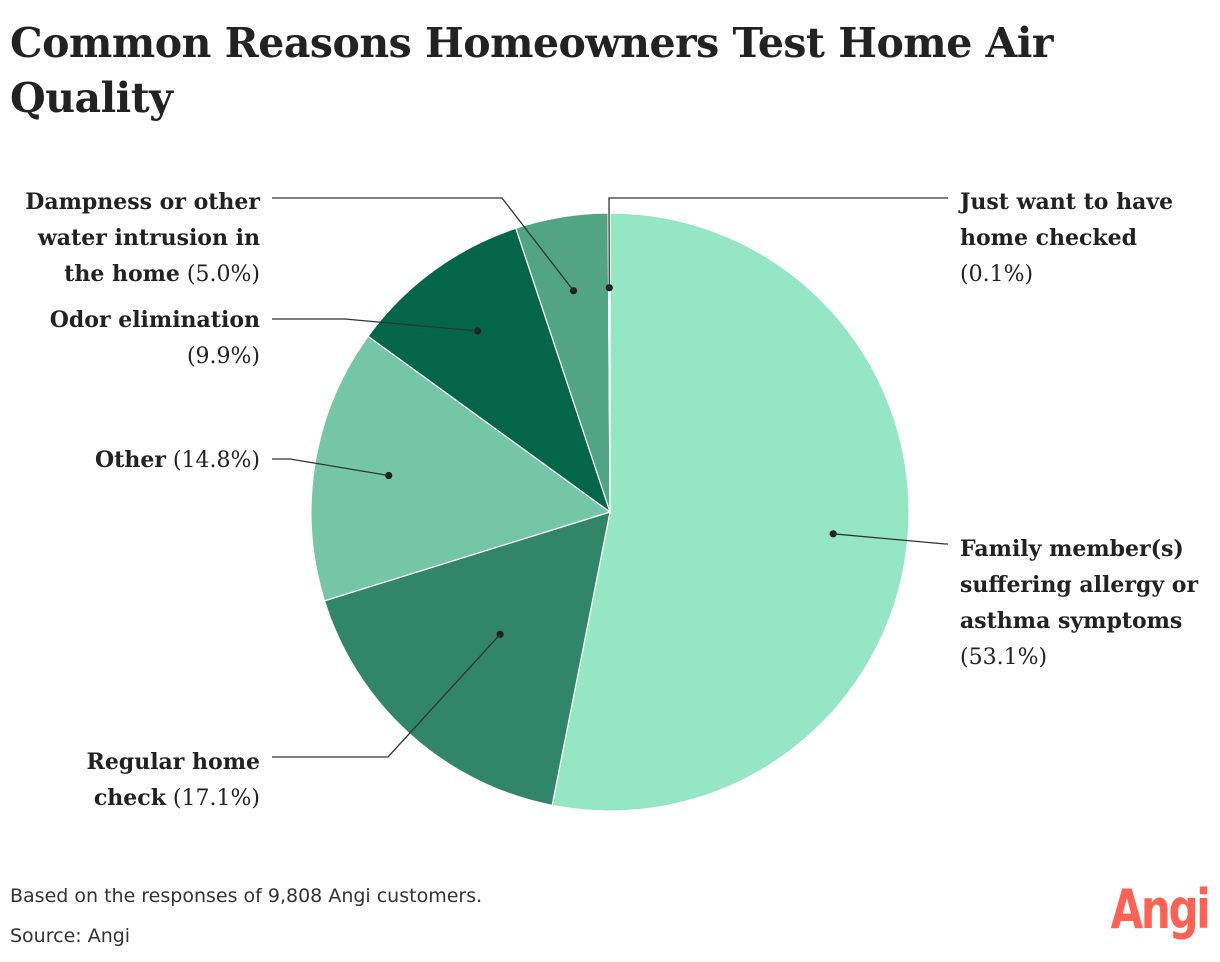 This screenshot has width=1220, height=962. What do you see at coordinates (330, 467) in the screenshot?
I see `leader-line-other` at bounding box center [330, 467].